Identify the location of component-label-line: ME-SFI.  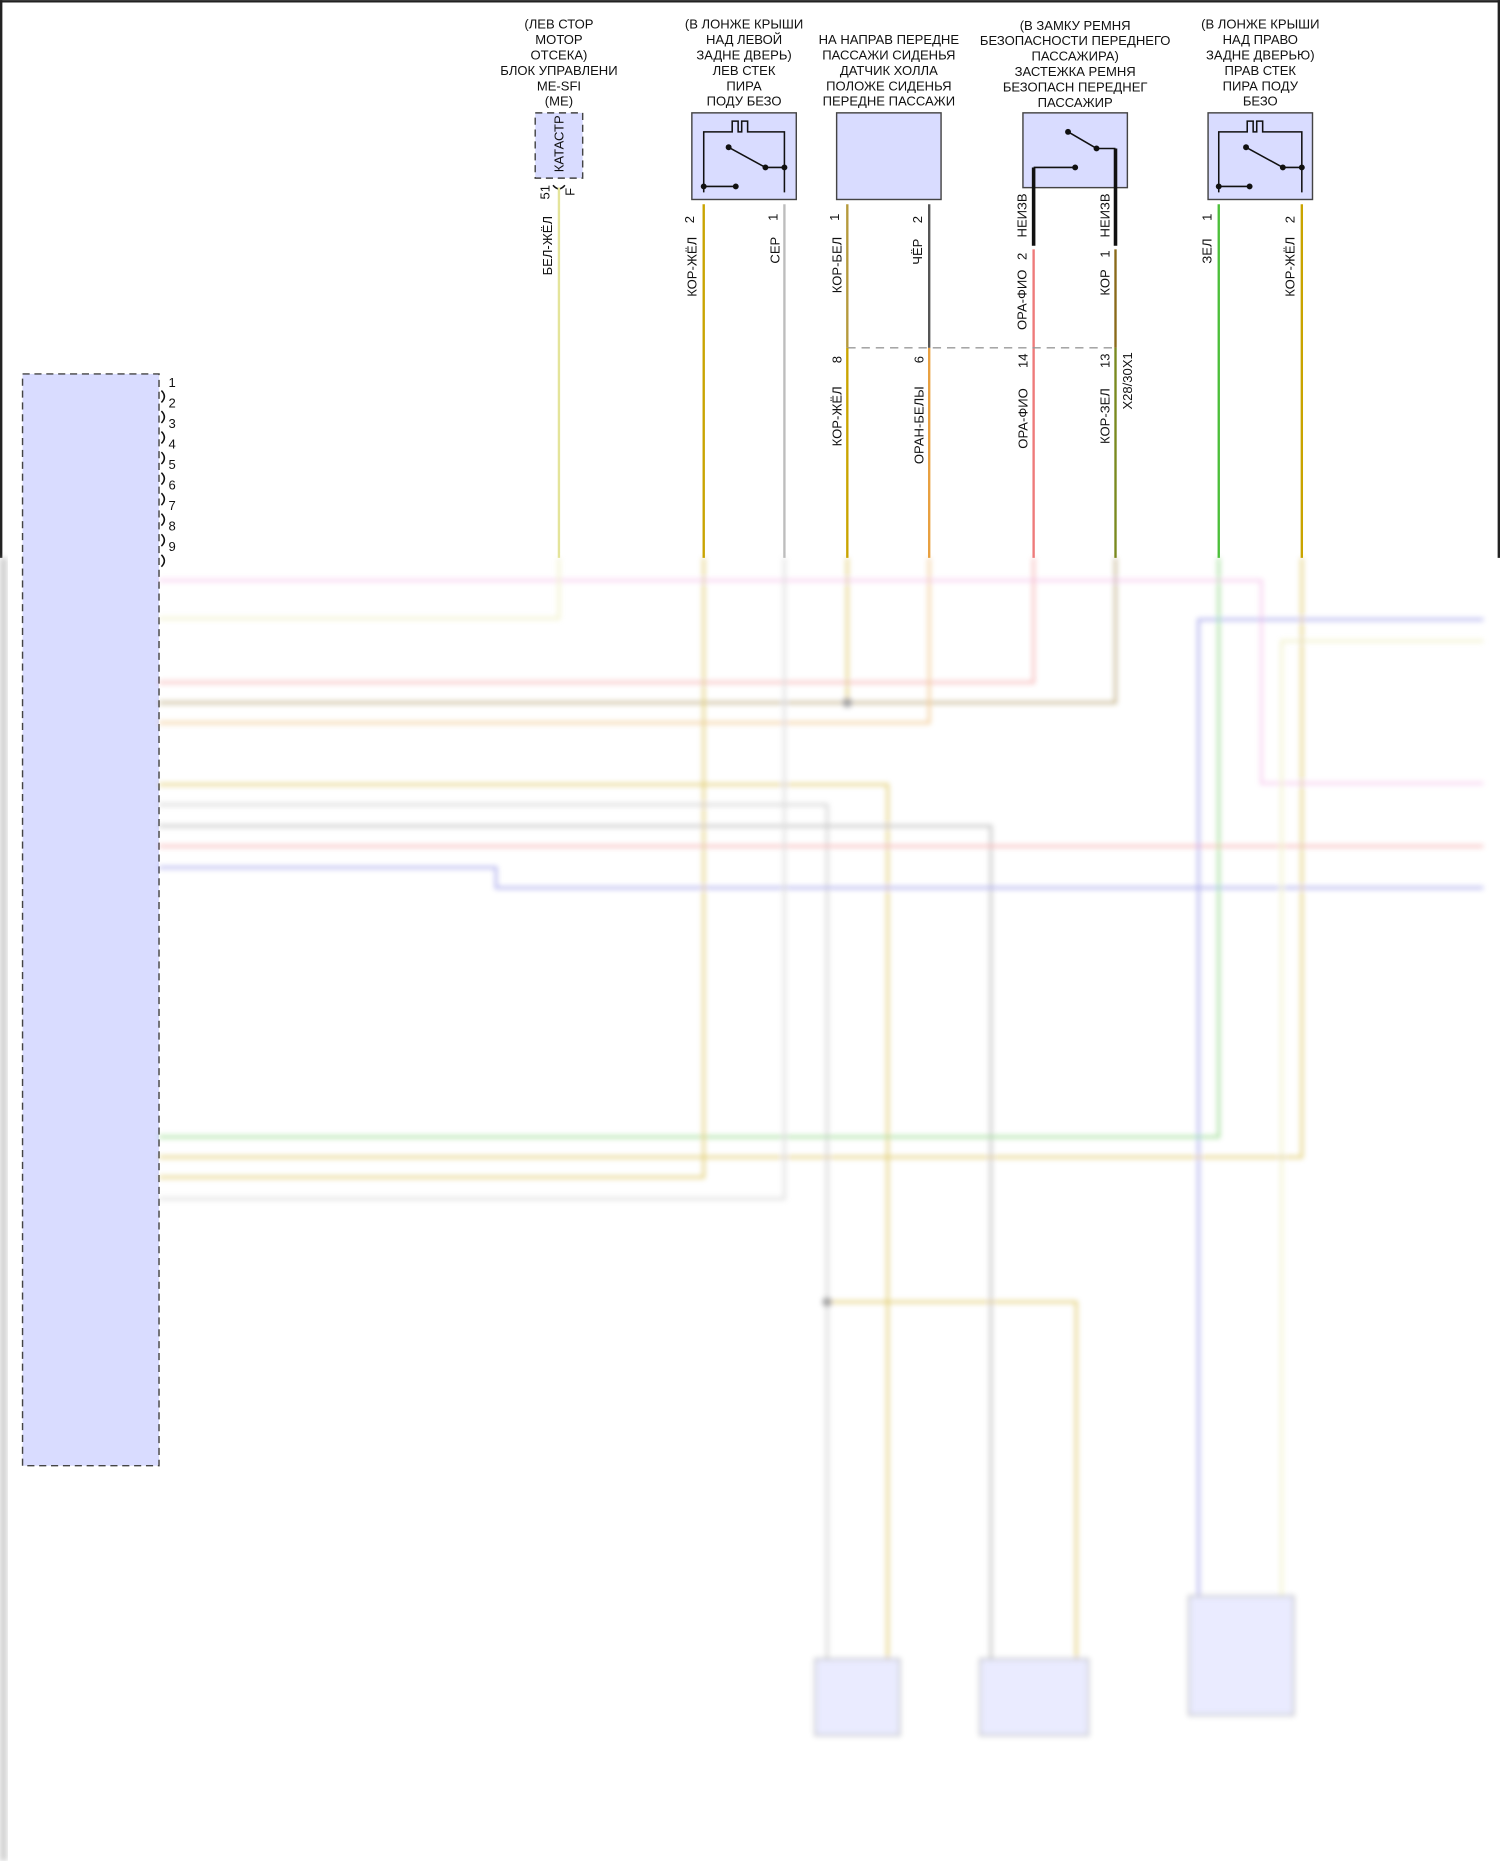
(559, 85).